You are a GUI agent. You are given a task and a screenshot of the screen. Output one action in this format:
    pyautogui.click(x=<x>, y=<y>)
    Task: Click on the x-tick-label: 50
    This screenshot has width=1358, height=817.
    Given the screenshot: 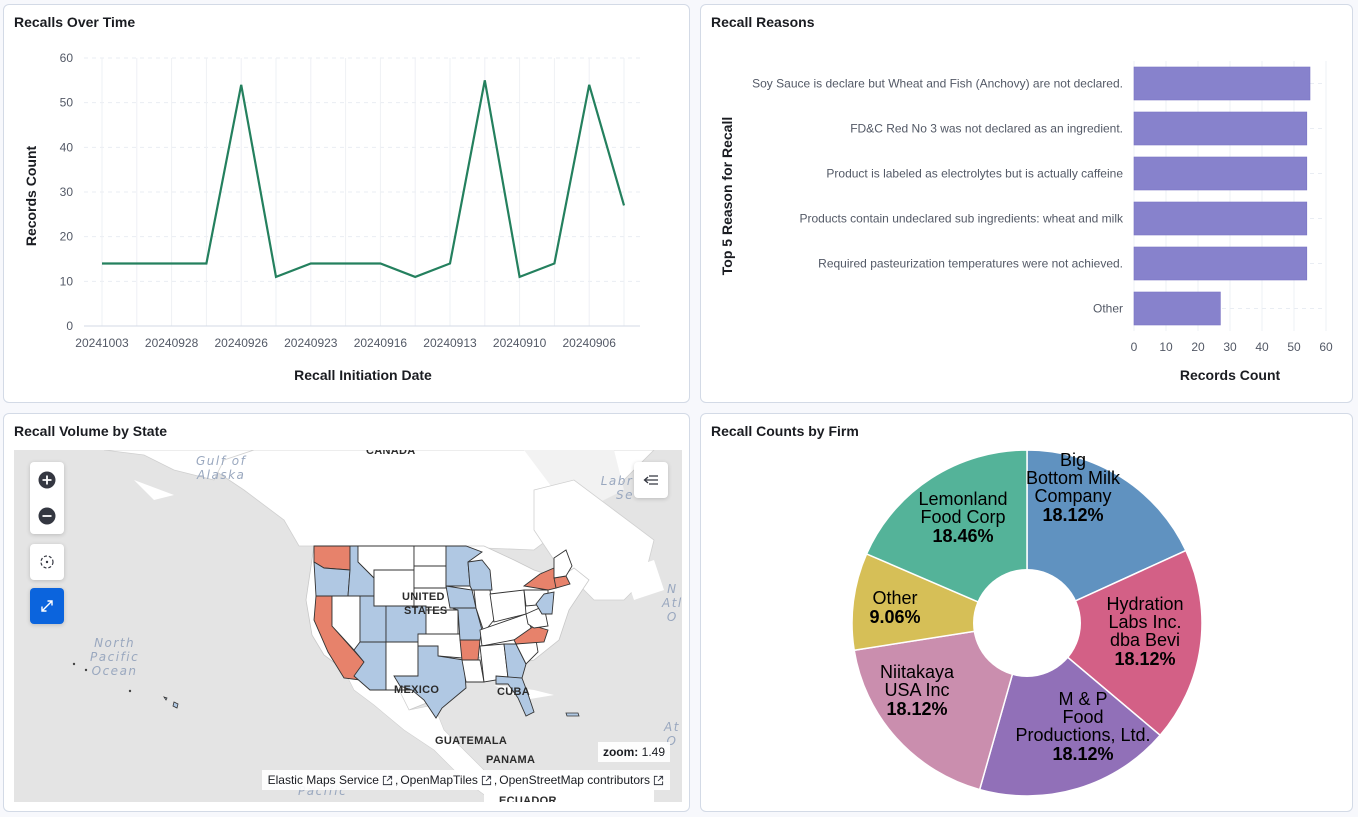 What is the action you would take?
    pyautogui.click(x=1294, y=347)
    